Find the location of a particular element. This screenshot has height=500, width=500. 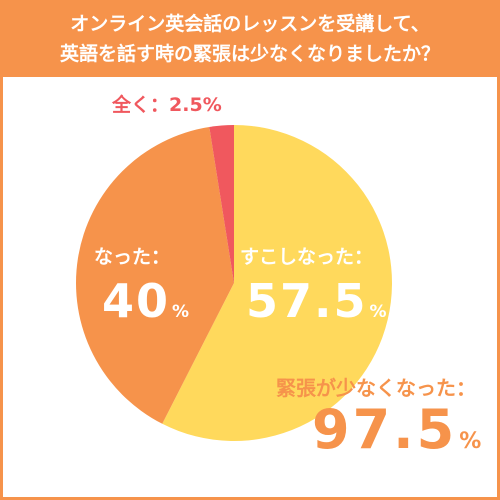

slice-sukoshi-name: すこしなった： is located at coordinates (307, 257).